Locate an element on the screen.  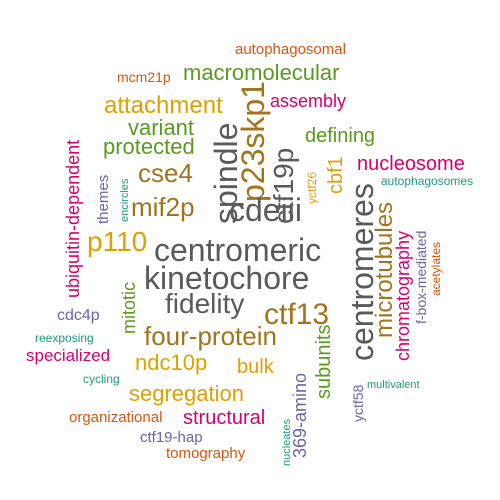
word: attachment is located at coordinates (163, 105).